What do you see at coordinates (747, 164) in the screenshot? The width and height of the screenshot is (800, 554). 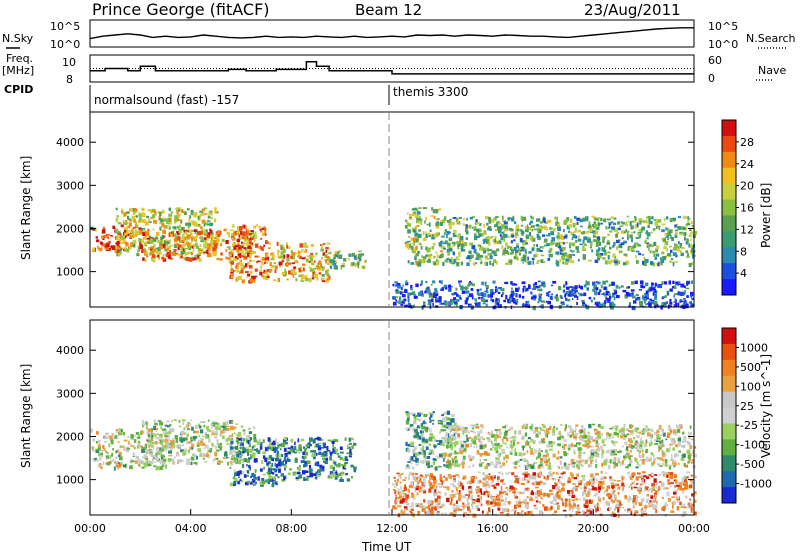 I see `colorbar-tick-label: 24` at bounding box center [747, 164].